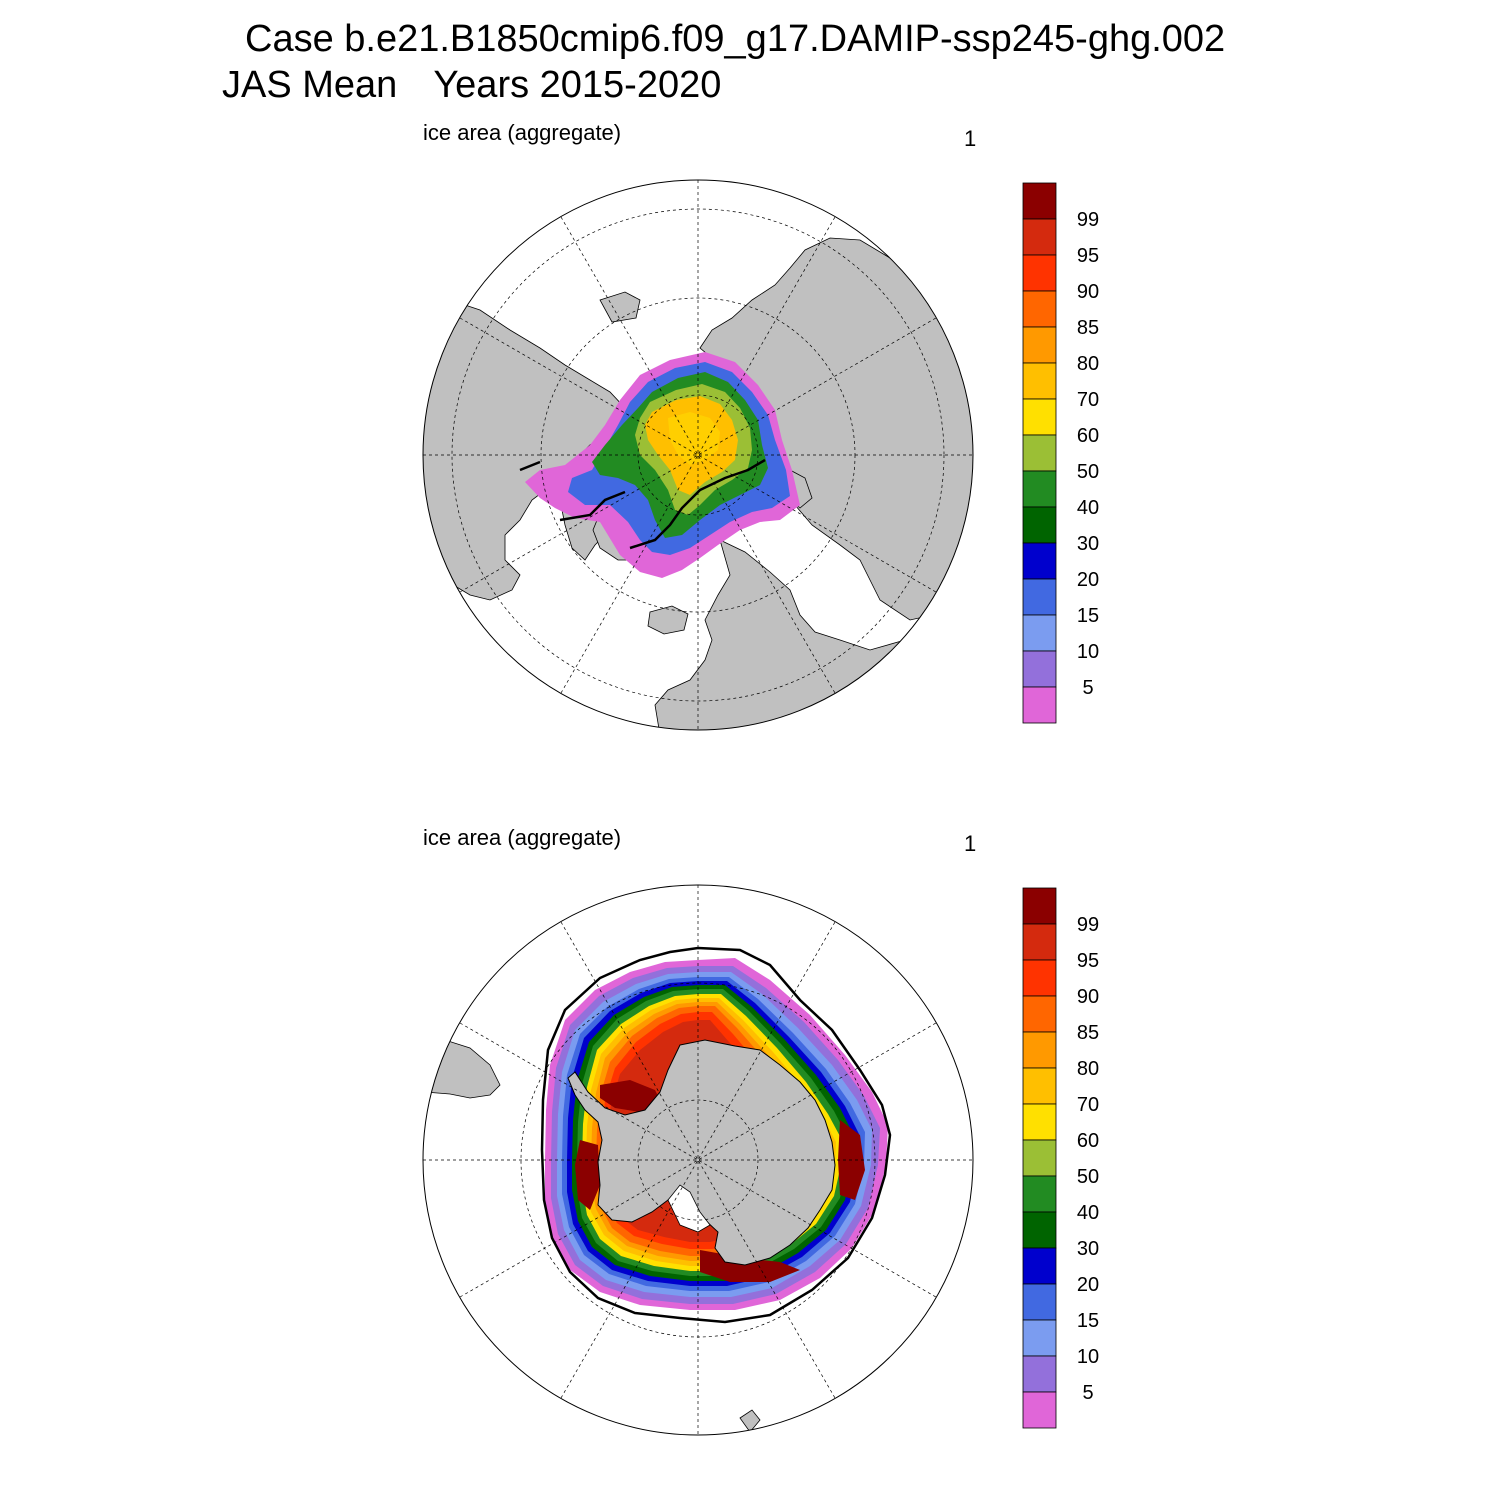 Image resolution: width=1500 pixels, height=1500 pixels. Describe the element at coordinates (1088, 400) in the screenshot. I see `colorbar-north-tick-70: 70` at that location.